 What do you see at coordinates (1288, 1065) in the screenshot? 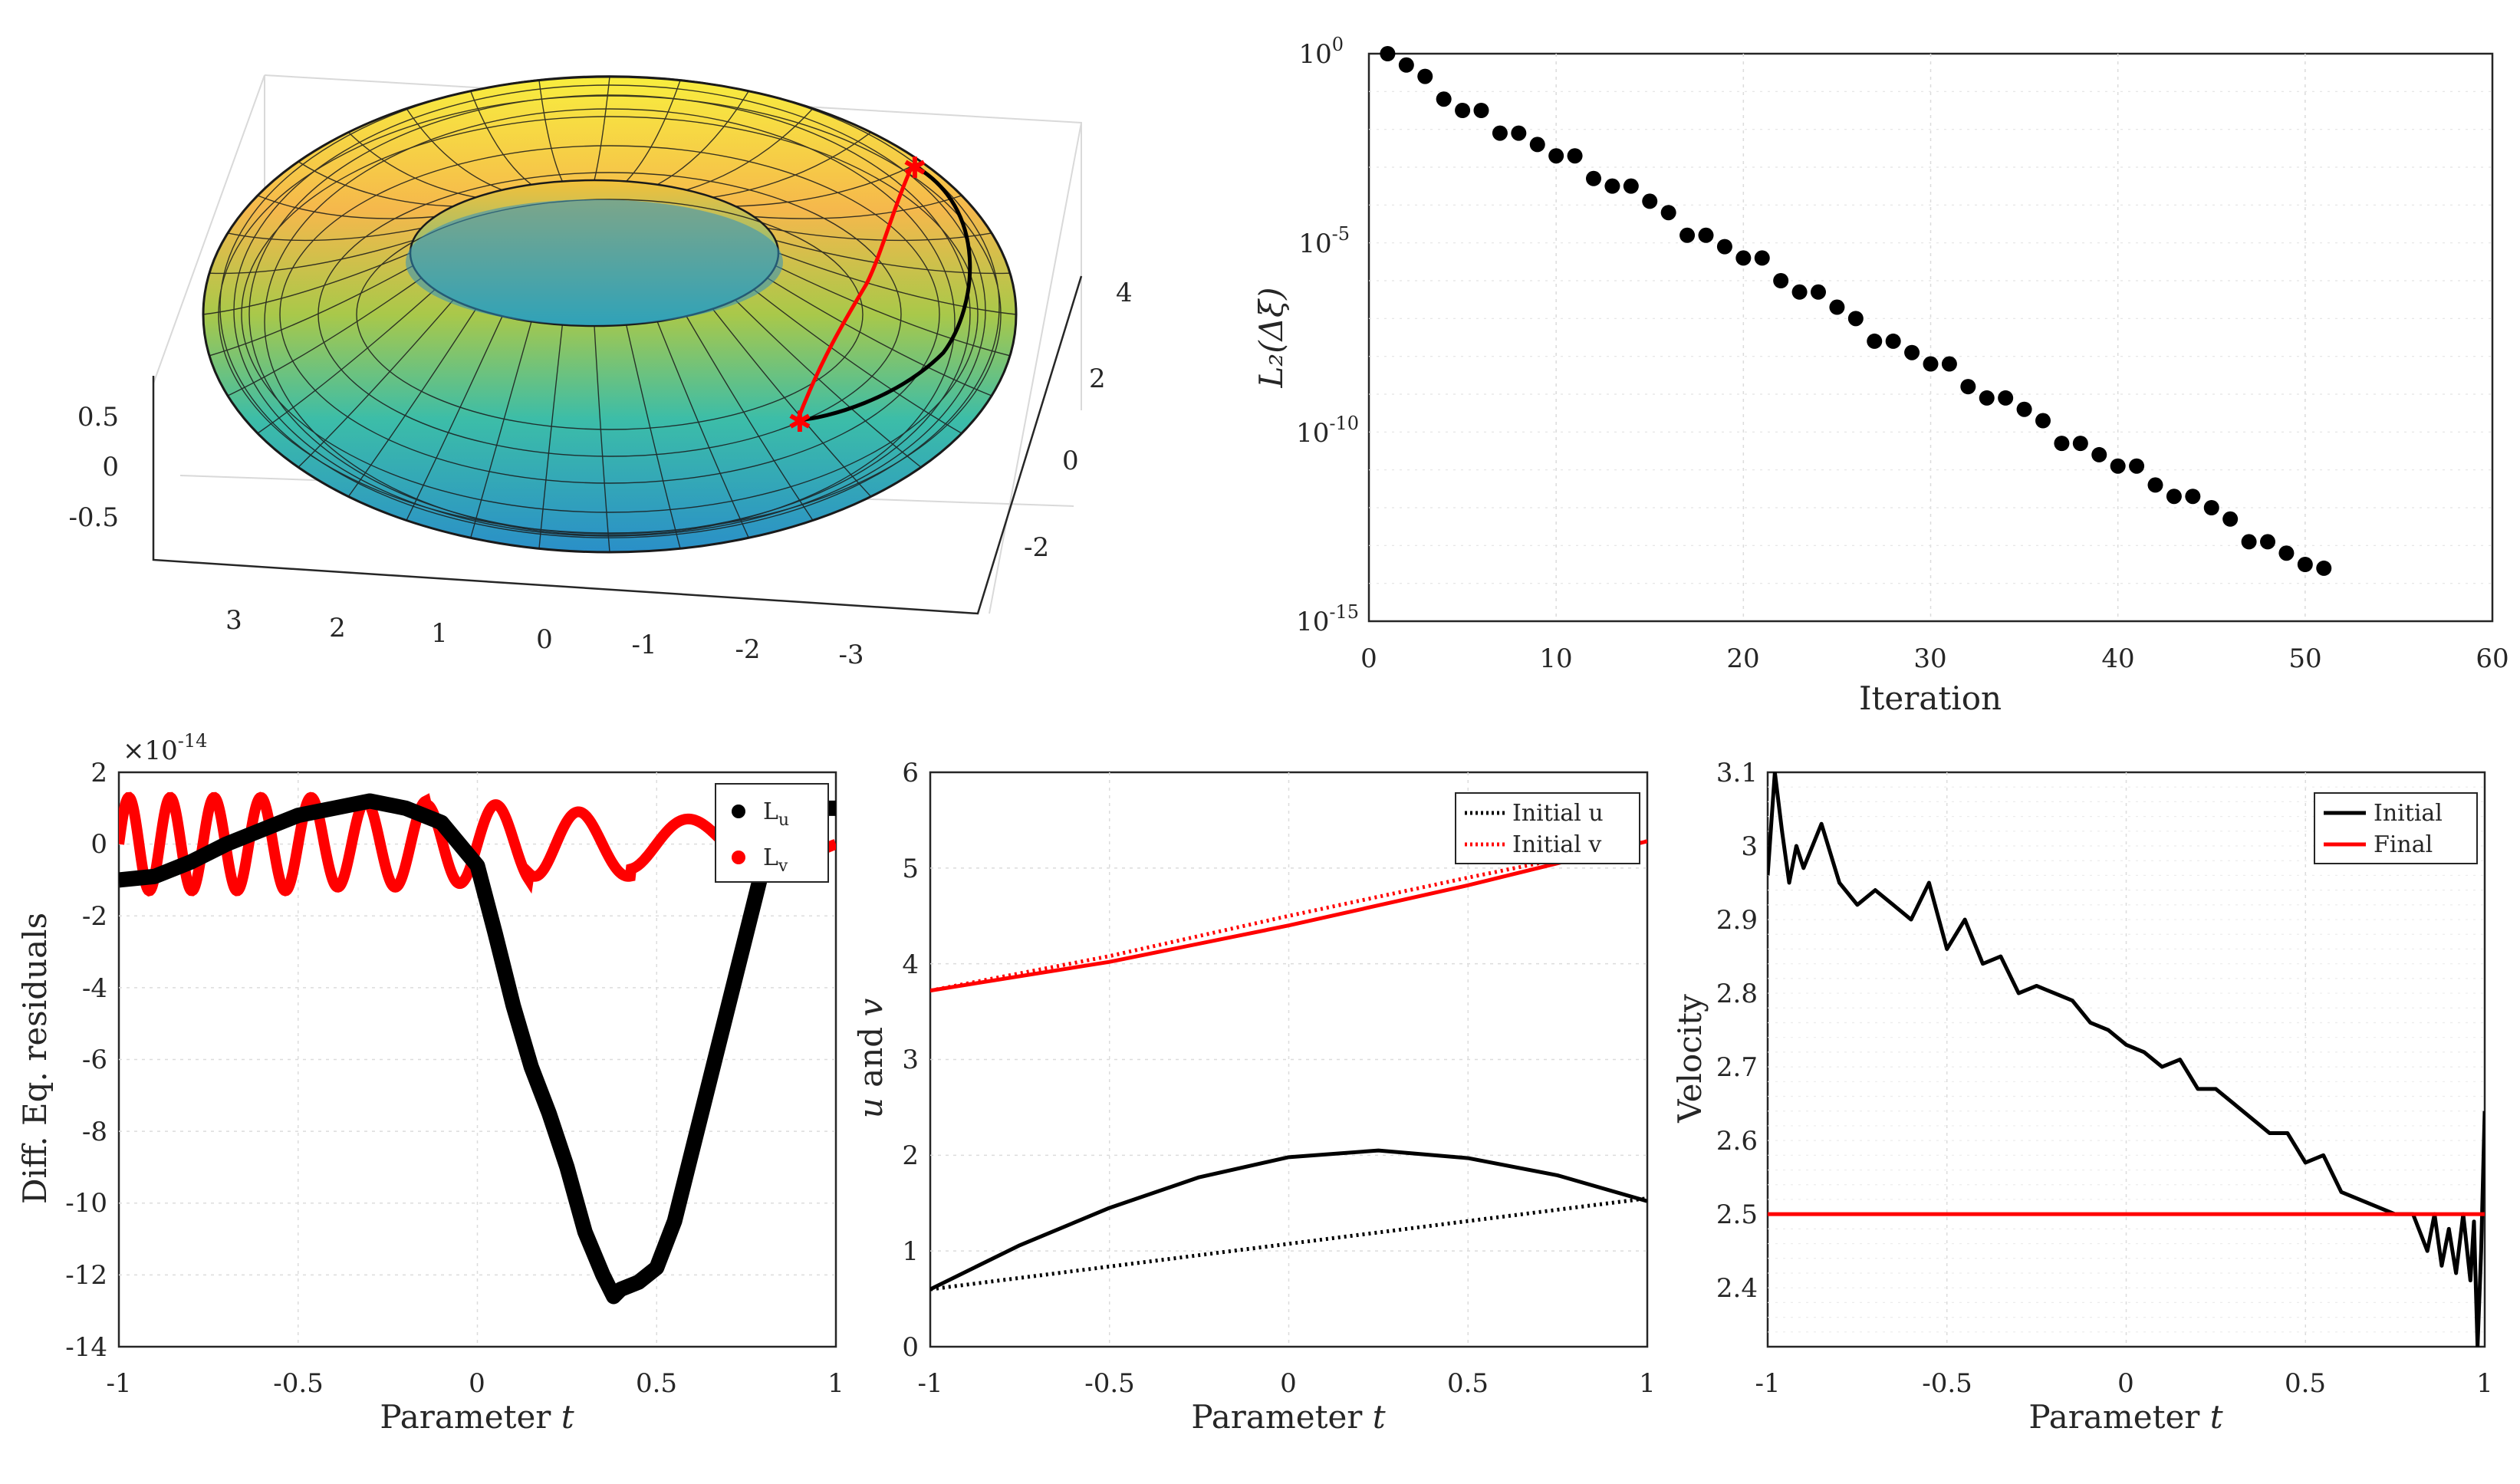
I see `uv-lines` at bounding box center [1288, 1065].